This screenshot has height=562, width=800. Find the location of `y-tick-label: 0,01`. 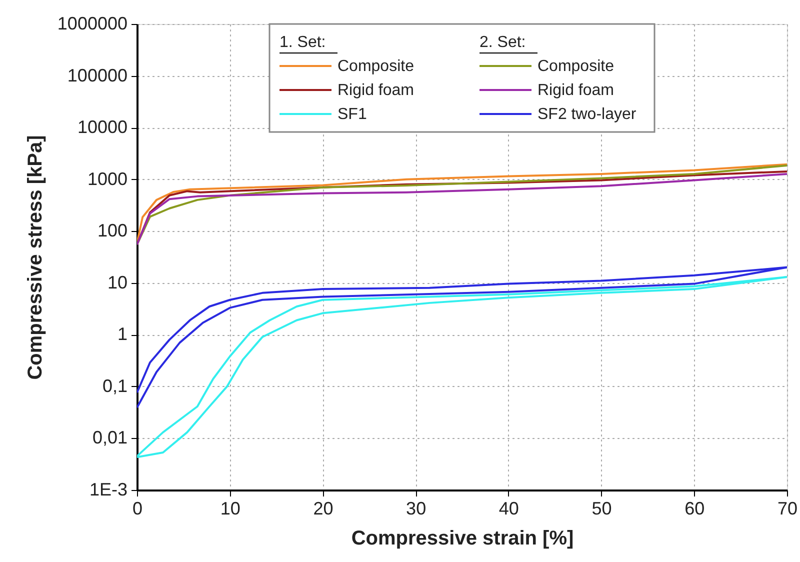

y-tick-label: 0,01 is located at coordinates (110, 438).